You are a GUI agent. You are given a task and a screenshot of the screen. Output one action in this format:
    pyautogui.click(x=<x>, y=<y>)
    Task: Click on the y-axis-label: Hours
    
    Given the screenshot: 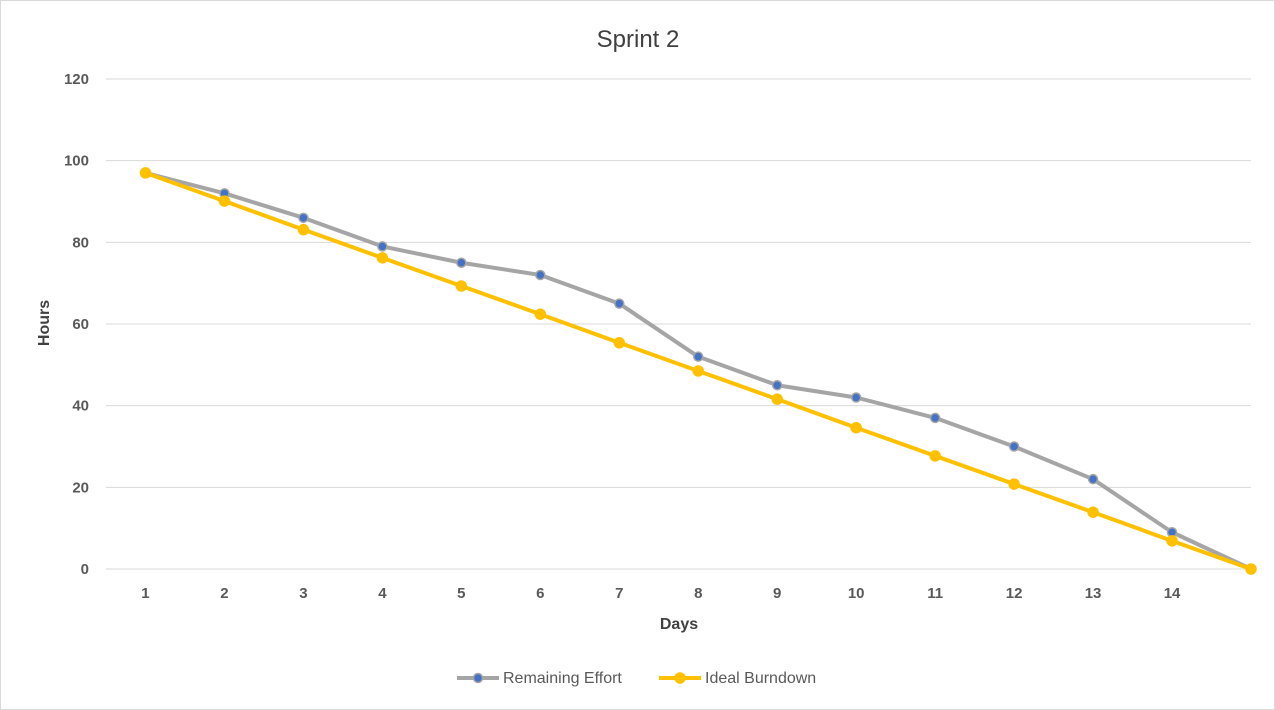 What is the action you would take?
    pyautogui.click(x=44, y=323)
    